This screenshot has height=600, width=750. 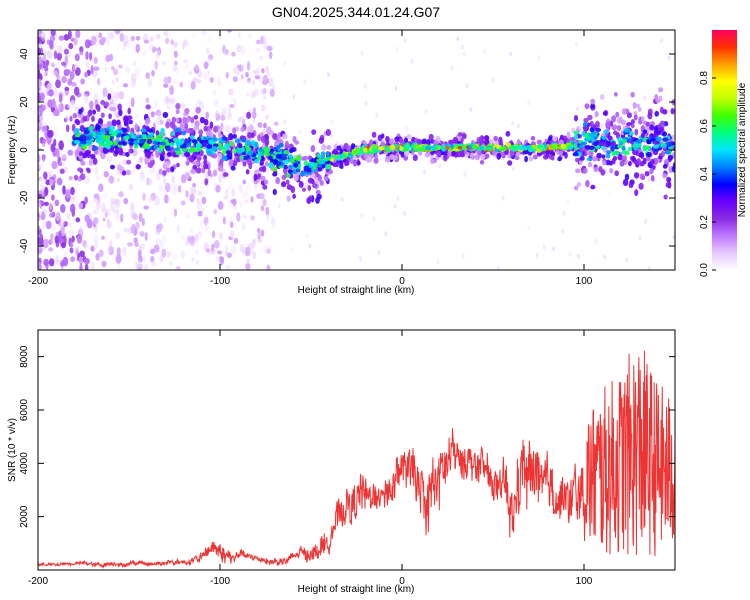 What do you see at coordinates (704, 174) in the screenshot?
I see `colorbar-tick-label: 0.4` at bounding box center [704, 174].